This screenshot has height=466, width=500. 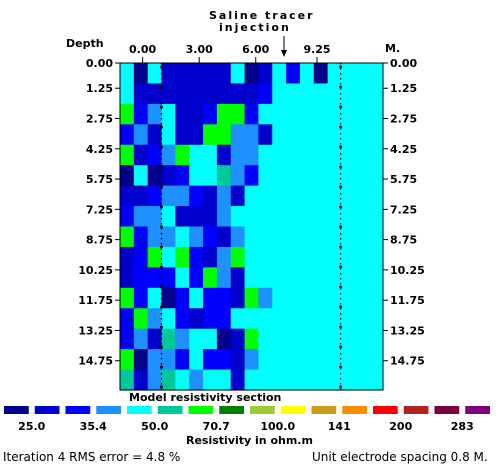 I want to click on y-tick-label-left: 11.75, so click(x=95, y=300).